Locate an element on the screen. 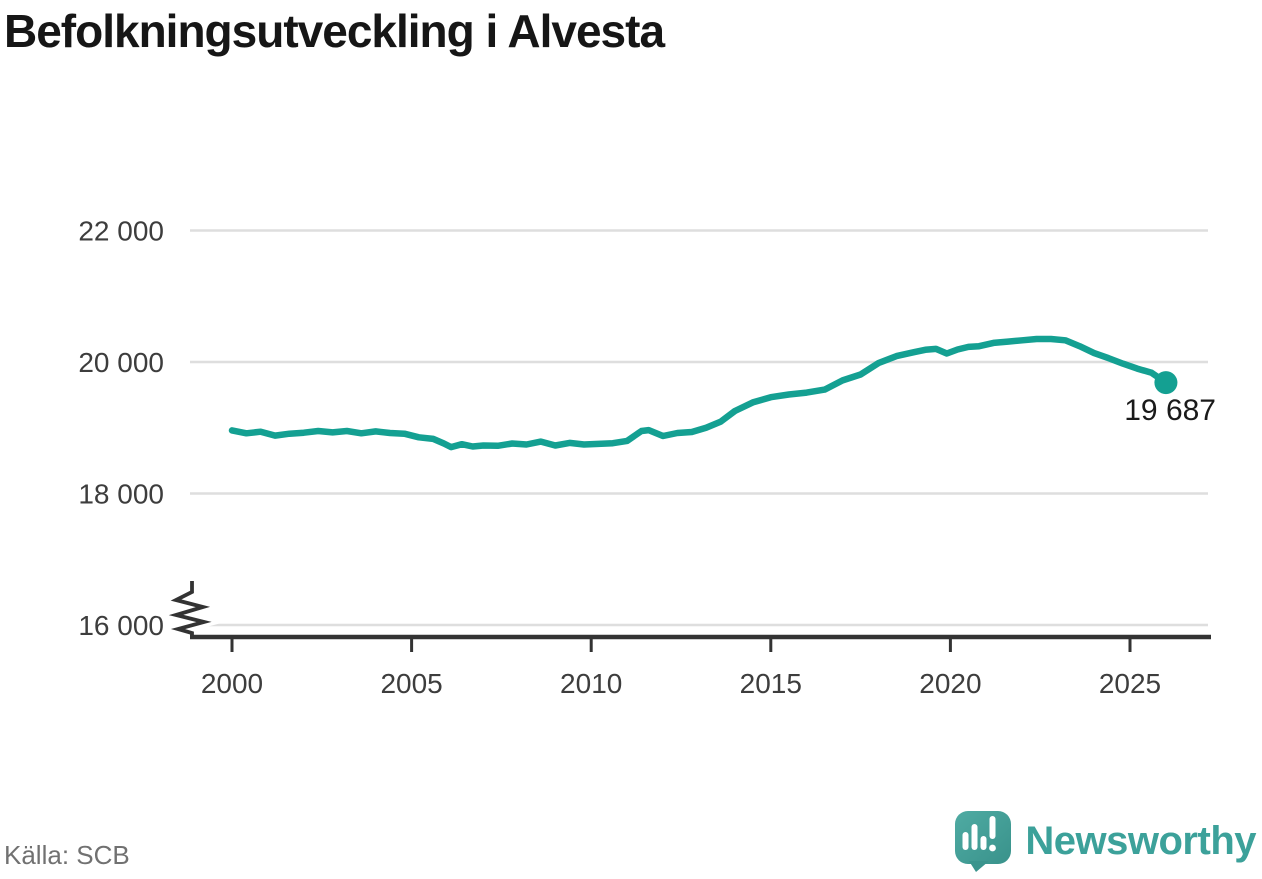  y-tick-label: 18 000 is located at coordinates (121, 494).